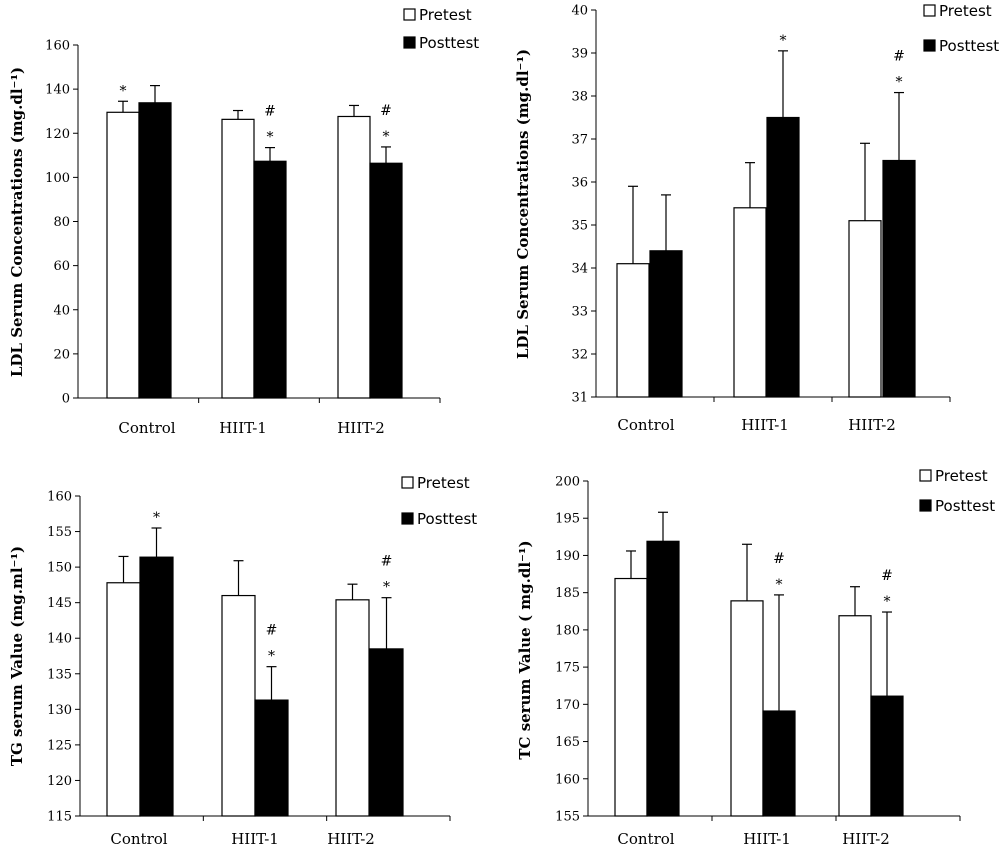  Describe the element at coordinates (57, 178) in the screenshot. I see `y-tick-label: 100` at that location.